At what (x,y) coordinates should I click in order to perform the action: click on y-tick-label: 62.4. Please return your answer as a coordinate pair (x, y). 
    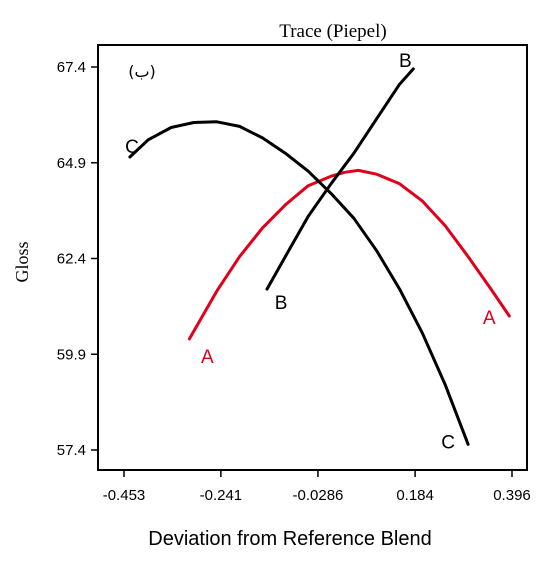
    Looking at the image, I should click on (71, 259).